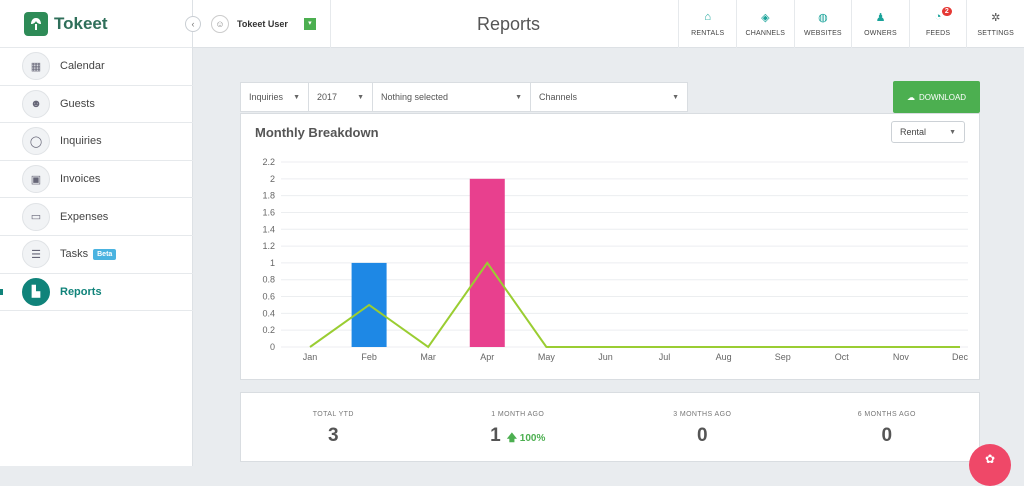 The height and width of the screenshot is (486, 1024). Describe the element at coordinates (495, 436) in the screenshot. I see `stat-value: 1` at that location.